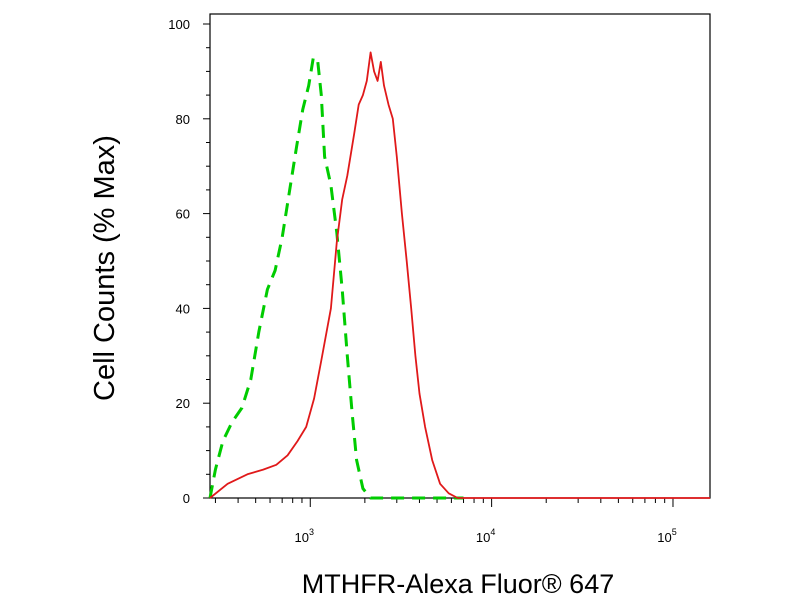  I want to click on x-tick-label: 10⁵, so click(666, 536).